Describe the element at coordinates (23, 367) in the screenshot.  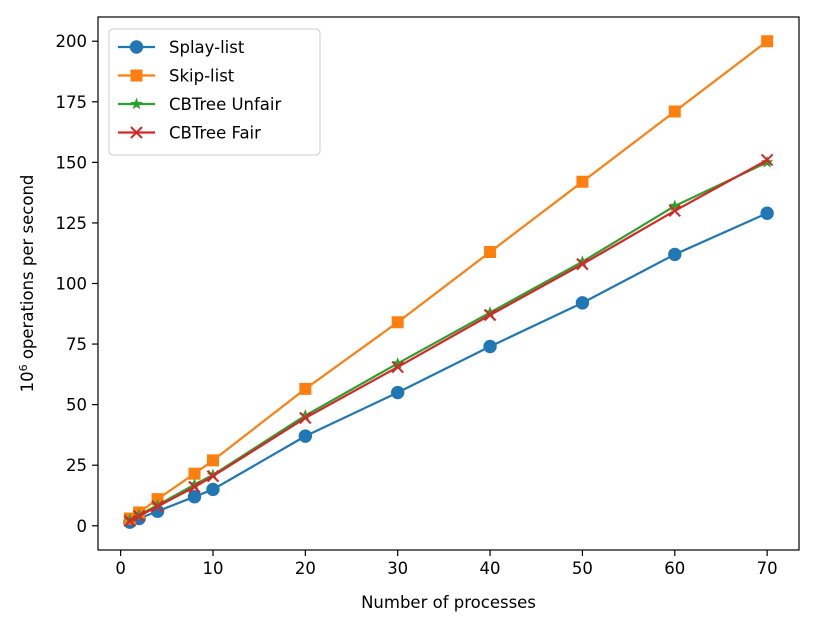
I see `y-axis-label-exponent: 6` at that location.